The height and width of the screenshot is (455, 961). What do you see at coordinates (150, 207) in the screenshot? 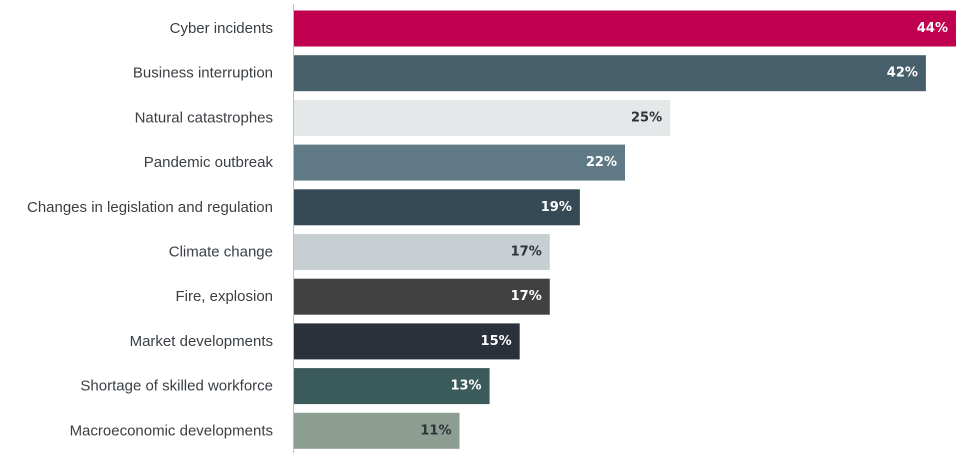
I see `category-label-changes-in-legislation-and-regulation: Changes in legislation and regulation` at bounding box center [150, 207].